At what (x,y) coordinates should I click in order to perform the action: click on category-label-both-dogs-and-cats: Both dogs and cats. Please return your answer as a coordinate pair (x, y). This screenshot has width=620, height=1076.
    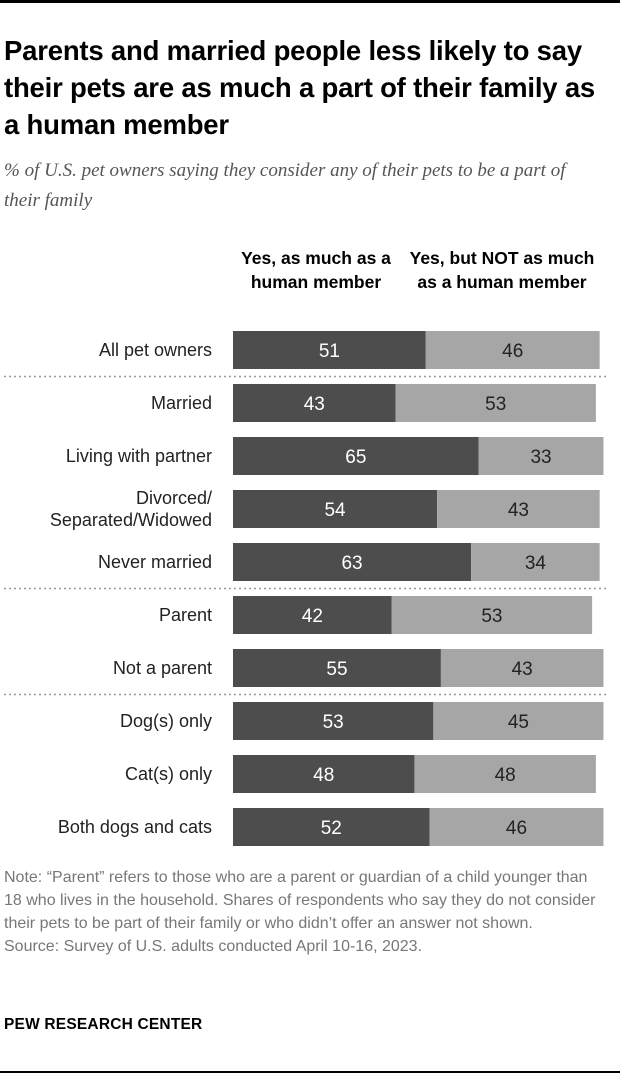
    Looking at the image, I should click on (135, 827).